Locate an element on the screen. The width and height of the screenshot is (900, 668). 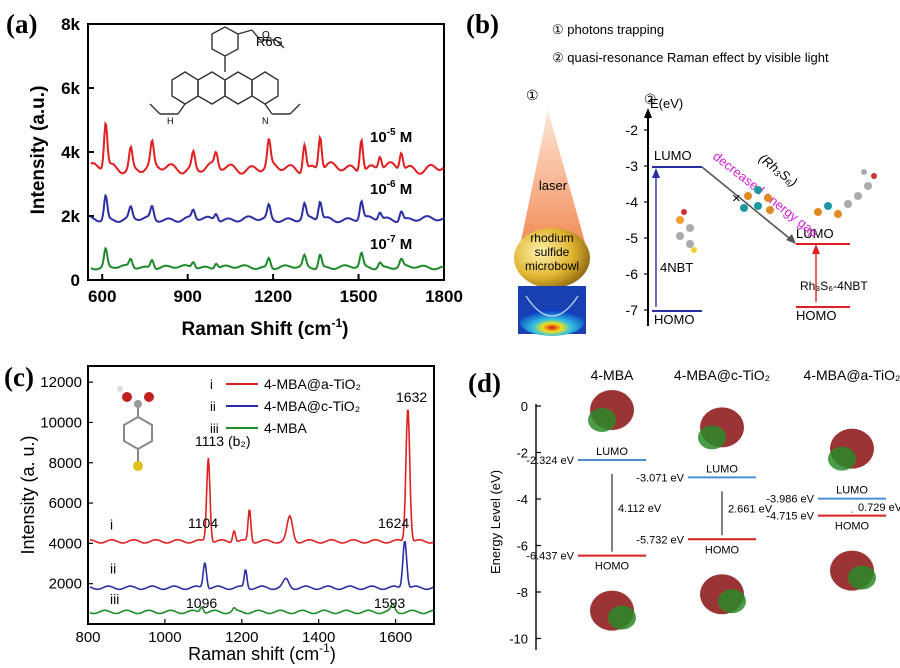
a-x-tick-label: 1500 is located at coordinates (359, 296).